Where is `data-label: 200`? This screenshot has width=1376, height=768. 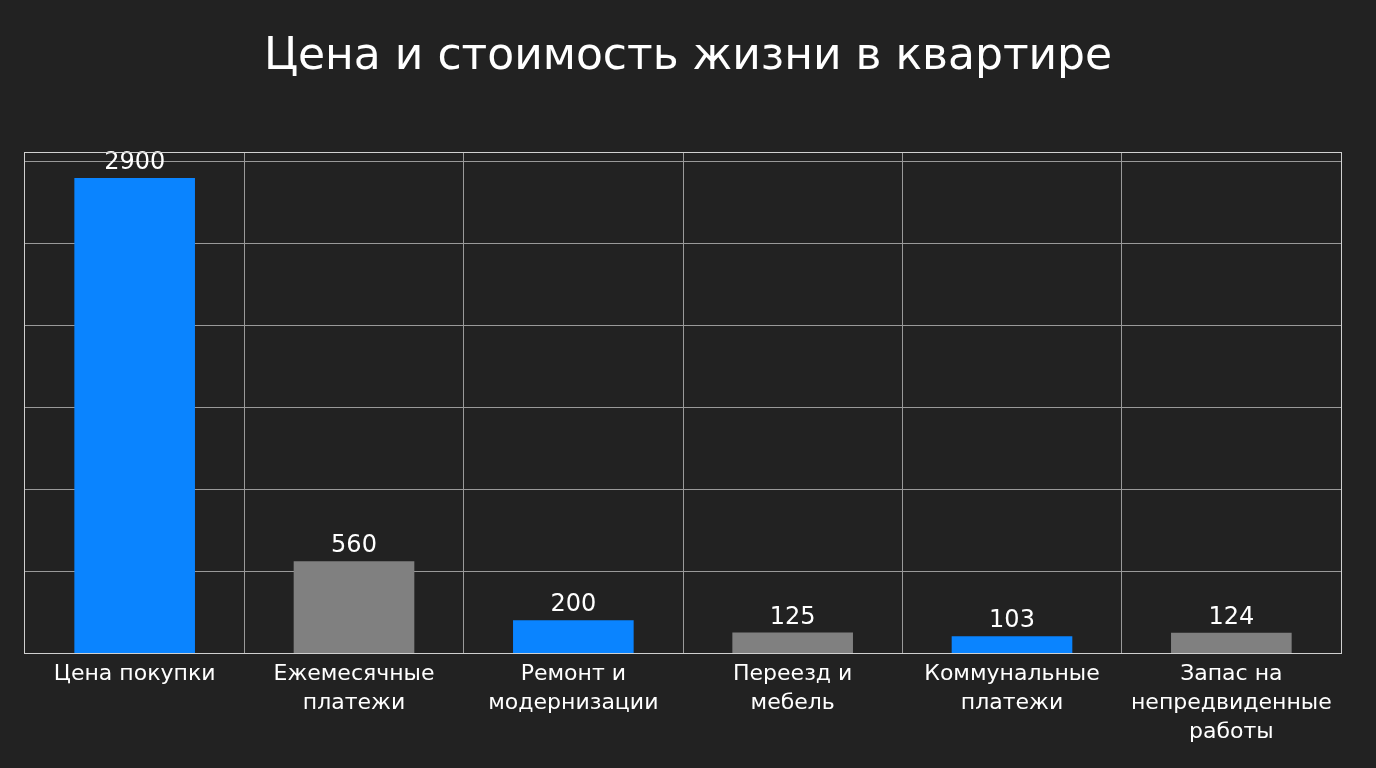 data-label: 200 is located at coordinates (573, 603).